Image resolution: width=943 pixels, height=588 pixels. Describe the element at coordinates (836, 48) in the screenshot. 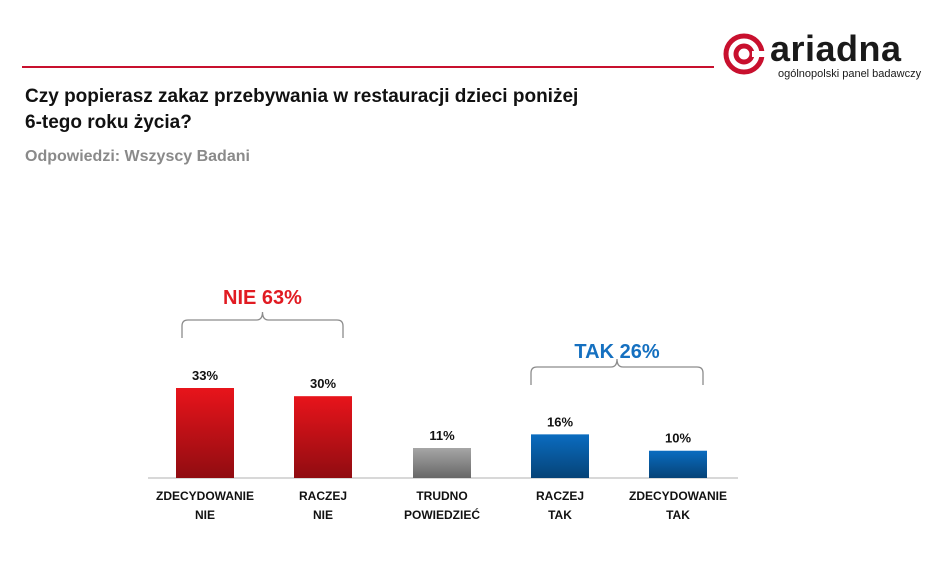

I see `logo-wordmark: ariadna` at that location.